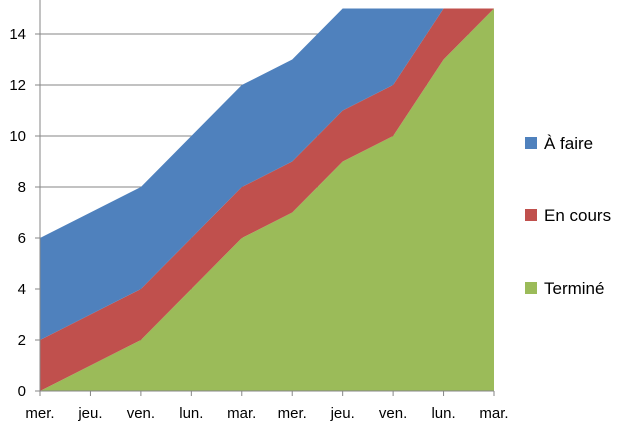 The image size is (628, 428). I want to click on legend-label: À faire, so click(568, 143).